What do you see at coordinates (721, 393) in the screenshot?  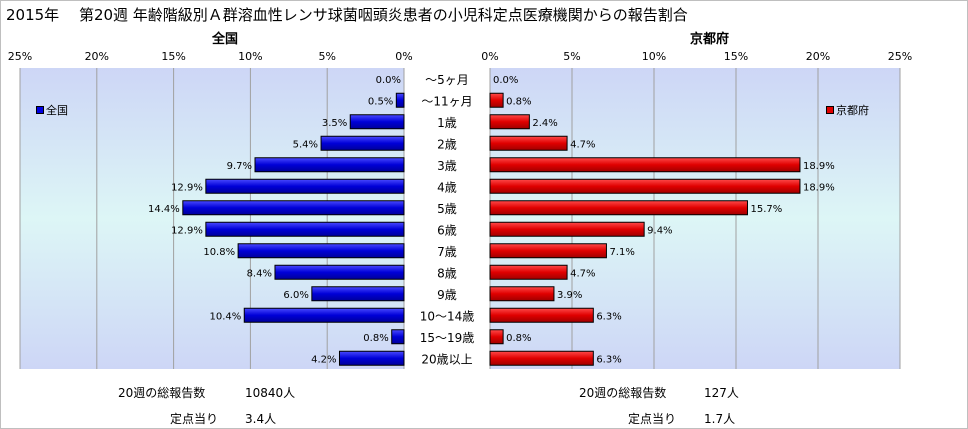 I see `right-total-value: 127人` at bounding box center [721, 393].